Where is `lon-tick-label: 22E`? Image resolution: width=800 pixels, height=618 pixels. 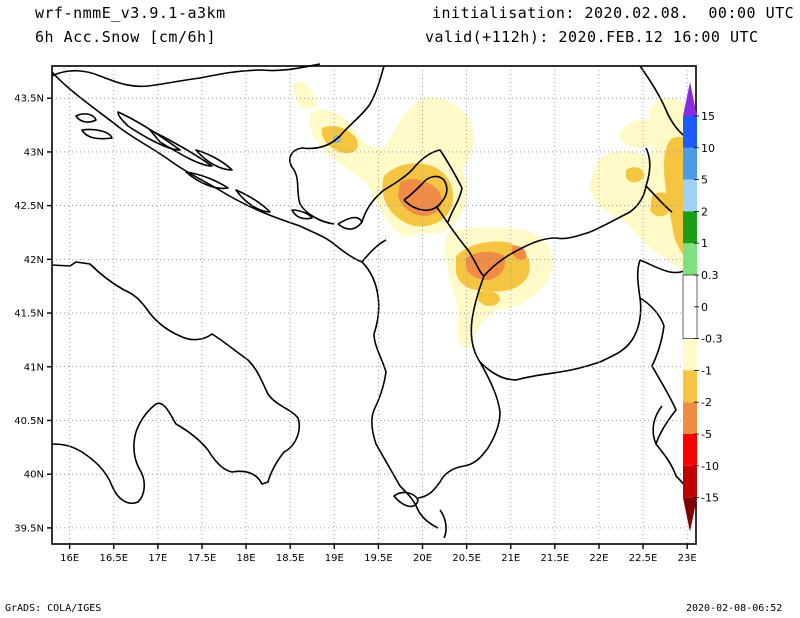
lon-tick-label: 22E is located at coordinates (598, 558).